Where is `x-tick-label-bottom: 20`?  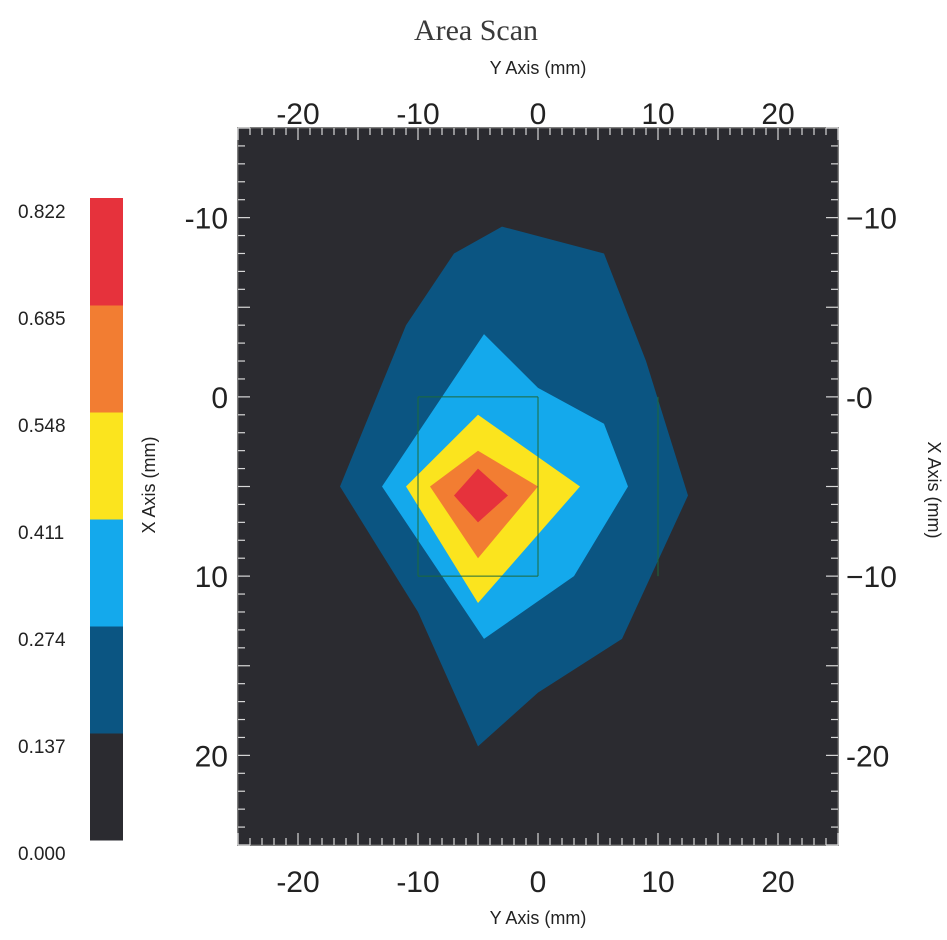 x-tick-label-bottom: 20 is located at coordinates (777, 882).